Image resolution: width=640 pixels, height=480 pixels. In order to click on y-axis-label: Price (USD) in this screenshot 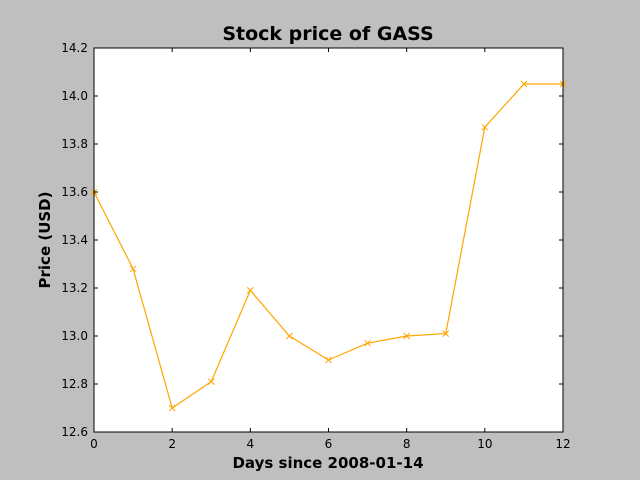, I will do `click(45, 240)`.